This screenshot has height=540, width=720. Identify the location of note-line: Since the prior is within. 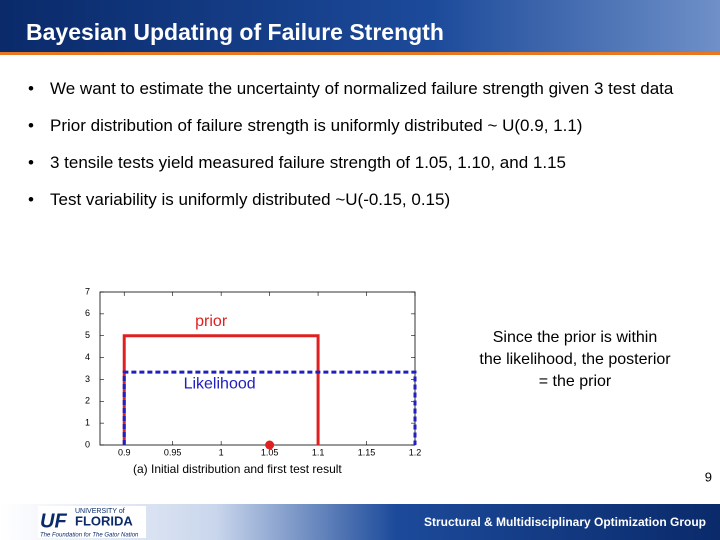
(575, 337).